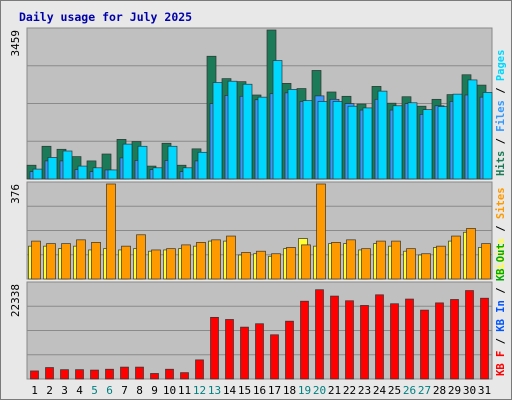  What do you see at coordinates (139, 390) in the screenshot?
I see `x-tick-label: 8` at bounding box center [139, 390].